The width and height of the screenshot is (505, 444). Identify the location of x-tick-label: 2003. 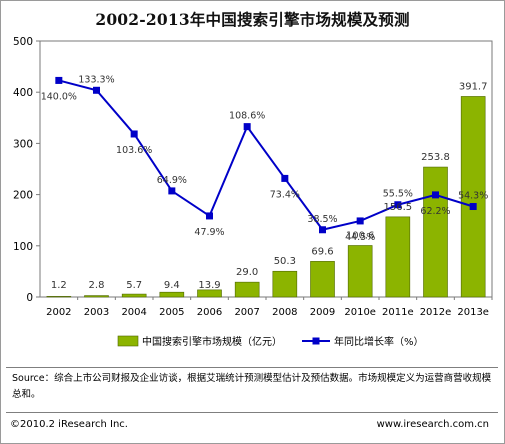
(96, 312).